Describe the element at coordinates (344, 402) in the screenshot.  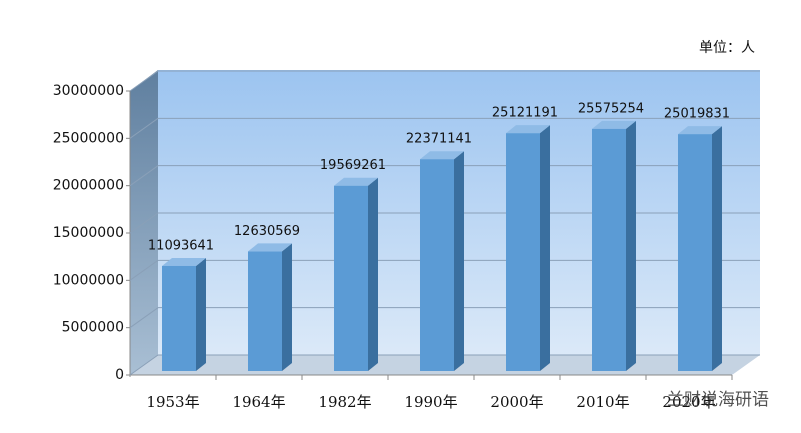
I see `x-tick-label: 1982年` at that location.